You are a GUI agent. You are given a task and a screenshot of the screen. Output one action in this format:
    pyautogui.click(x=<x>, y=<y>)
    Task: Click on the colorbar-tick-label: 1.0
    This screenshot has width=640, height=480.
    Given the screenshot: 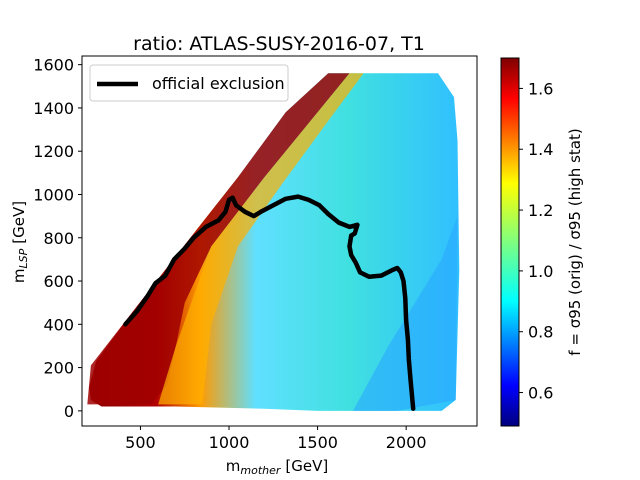 What is the action you would take?
    pyautogui.click(x=540, y=271)
    